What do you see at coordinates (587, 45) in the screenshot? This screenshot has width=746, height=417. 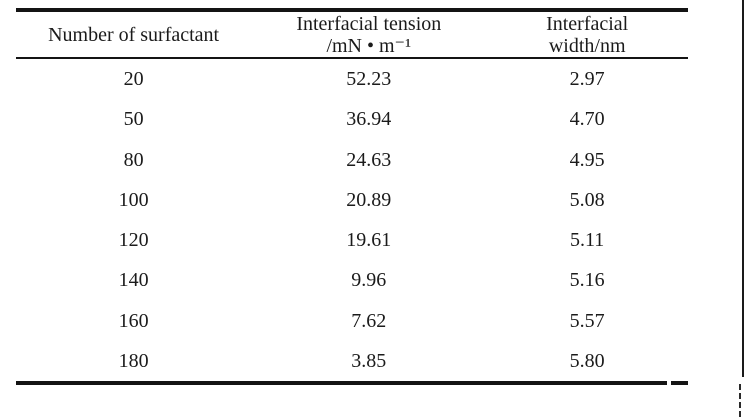 I see `header-unit-line: width/nm` at bounding box center [587, 45].